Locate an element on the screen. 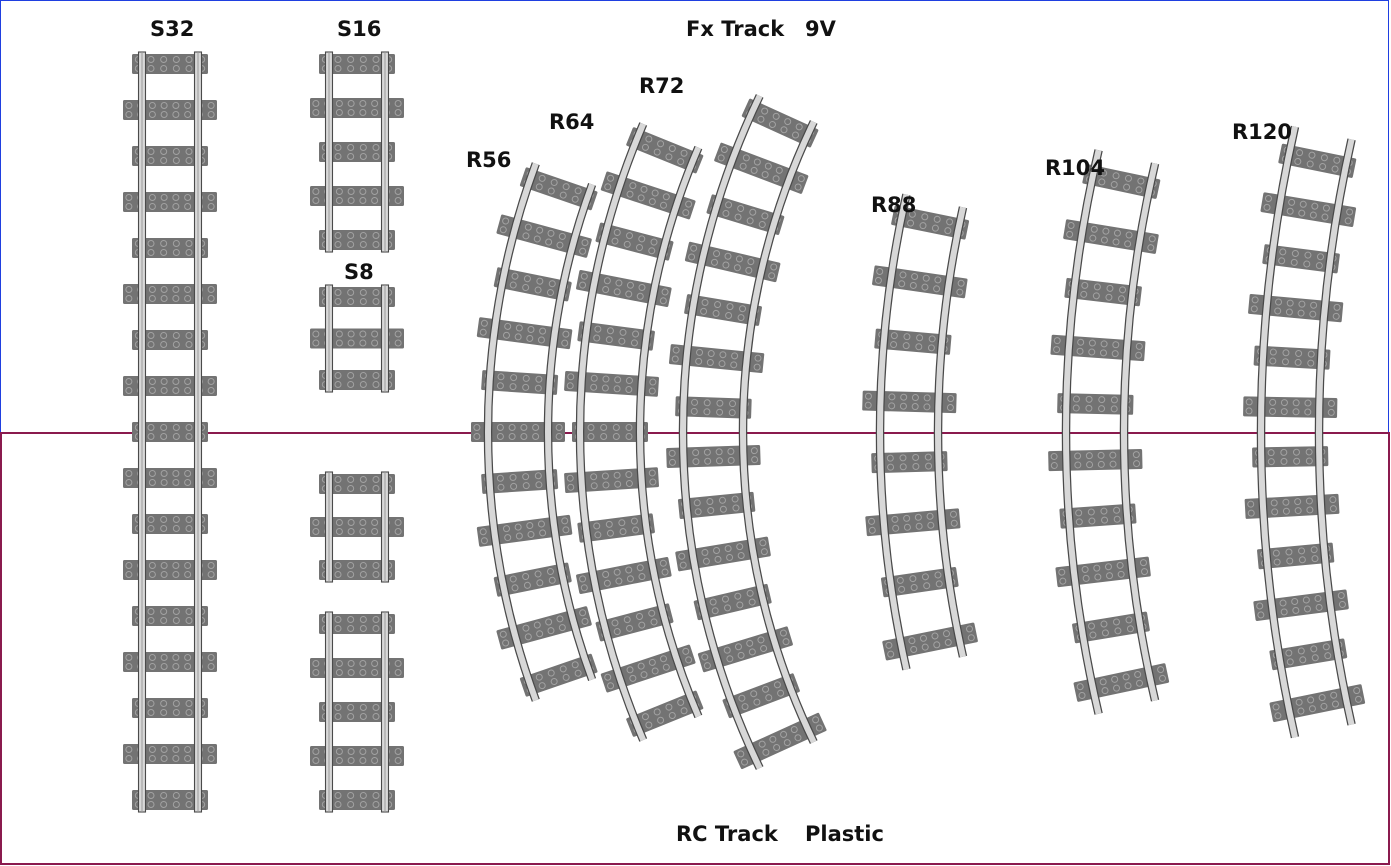  bottom-panel-type: Plastic is located at coordinates (844, 834).